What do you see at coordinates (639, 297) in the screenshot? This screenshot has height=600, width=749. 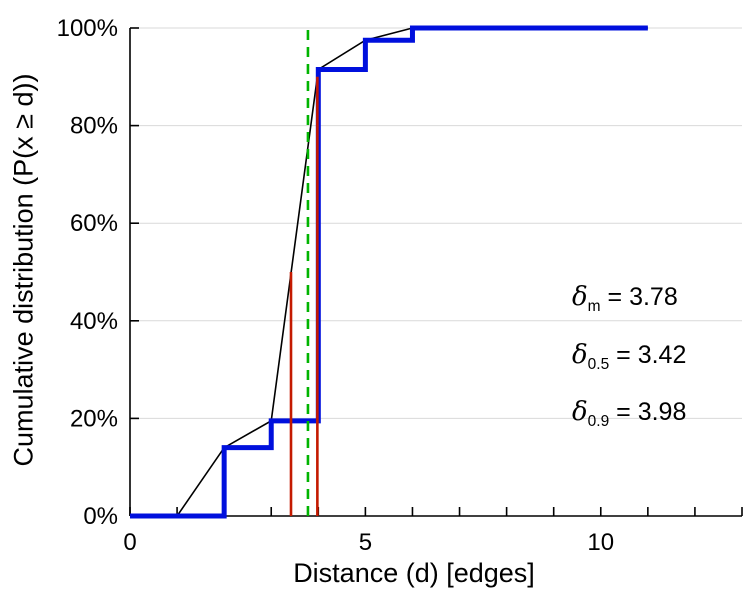 I see `delta-value: = 3.78` at bounding box center [639, 297].